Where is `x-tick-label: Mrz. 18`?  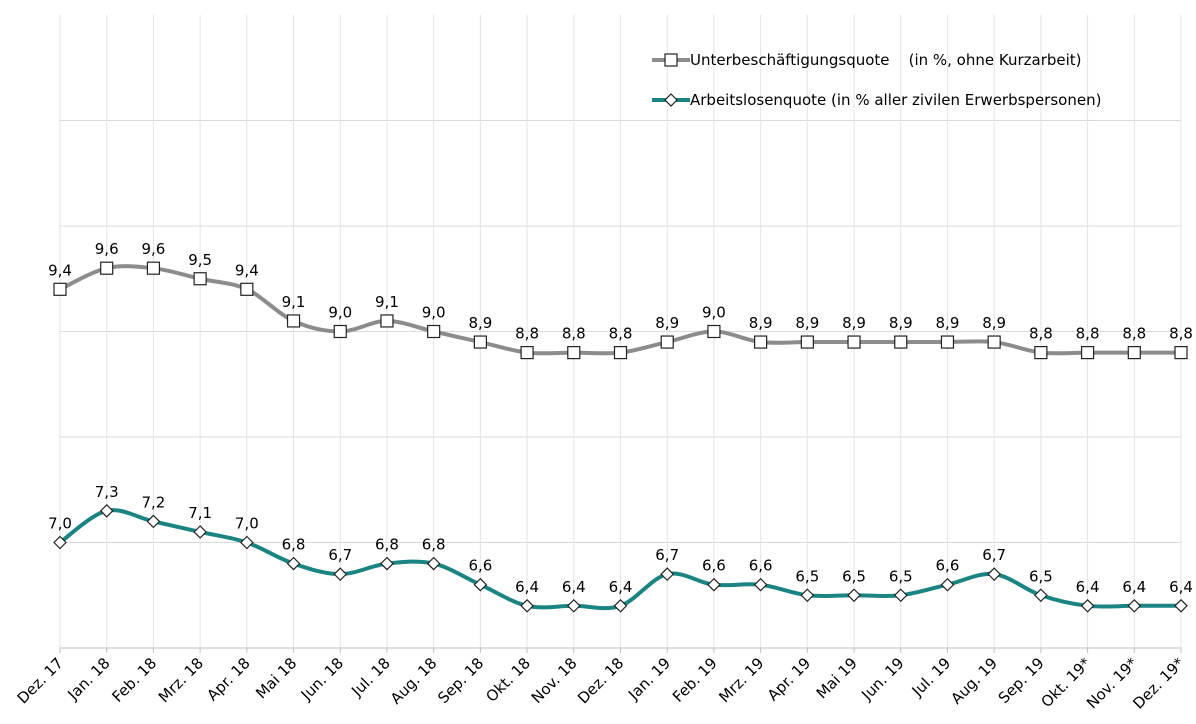
x-tick-label: Mrz. 18 is located at coordinates (181, 680).